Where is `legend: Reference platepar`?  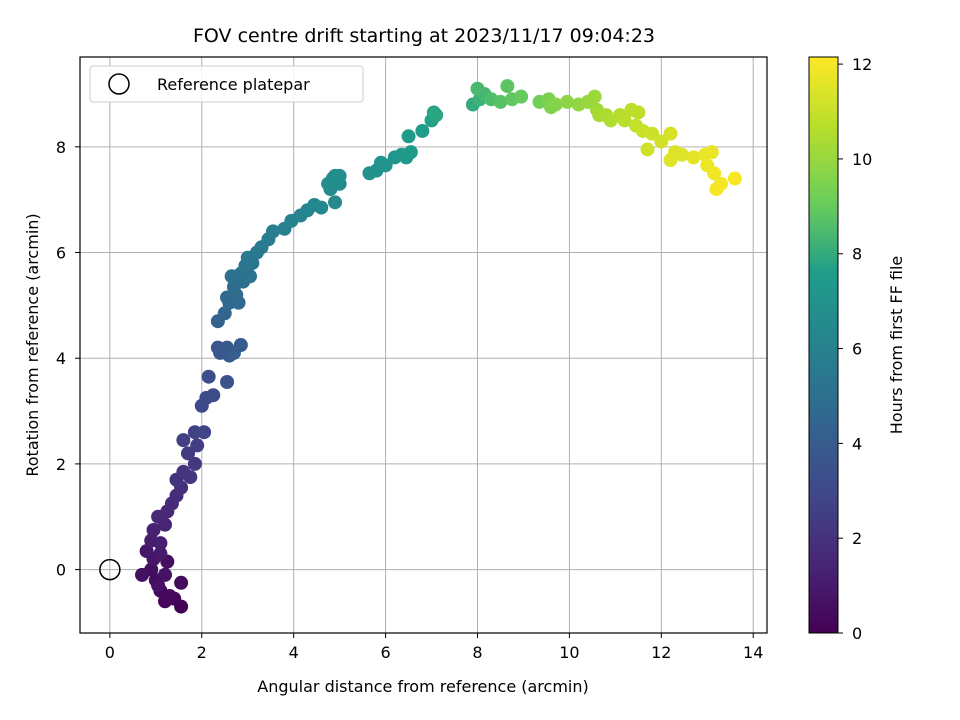 legend: Reference platepar is located at coordinates (226, 84).